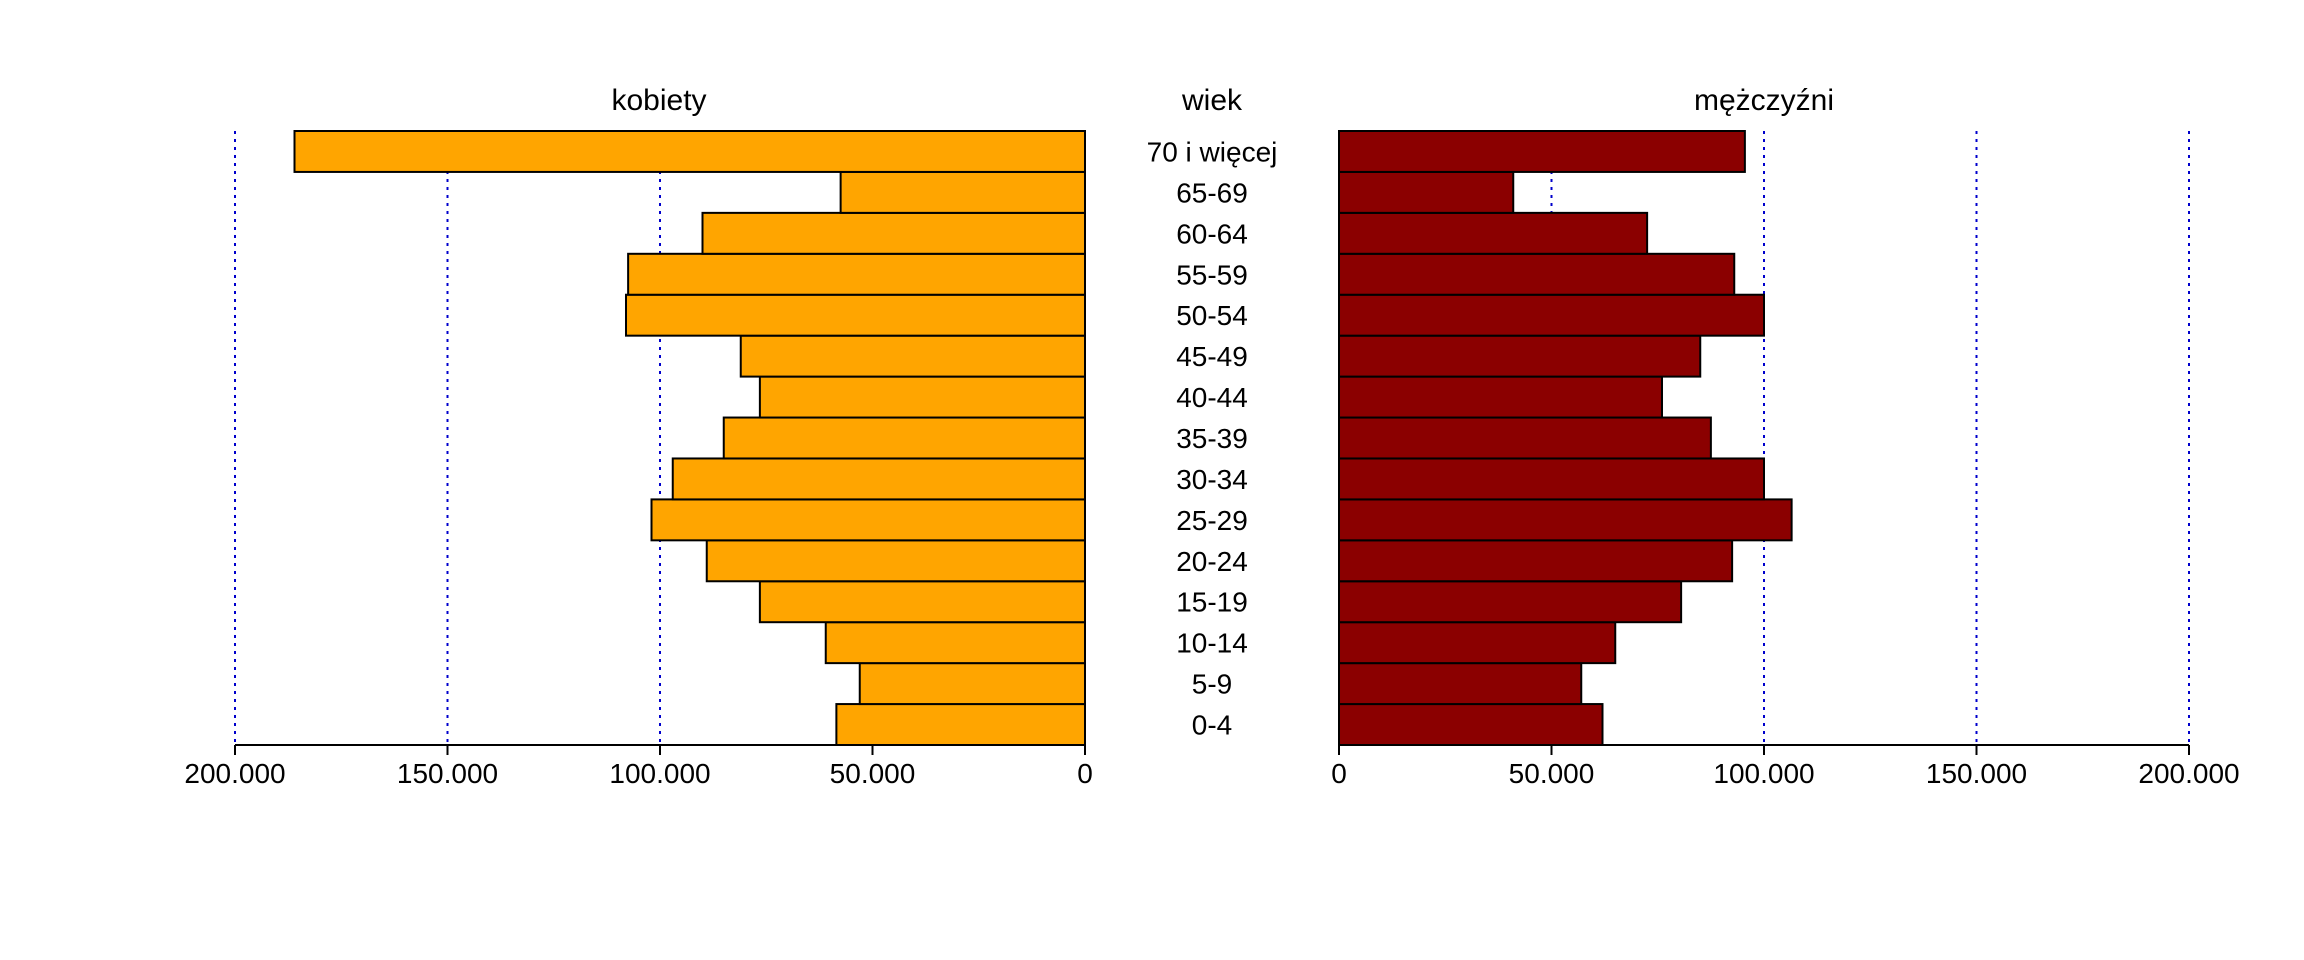  I want to click on center-header: wiek, so click(1212, 100).